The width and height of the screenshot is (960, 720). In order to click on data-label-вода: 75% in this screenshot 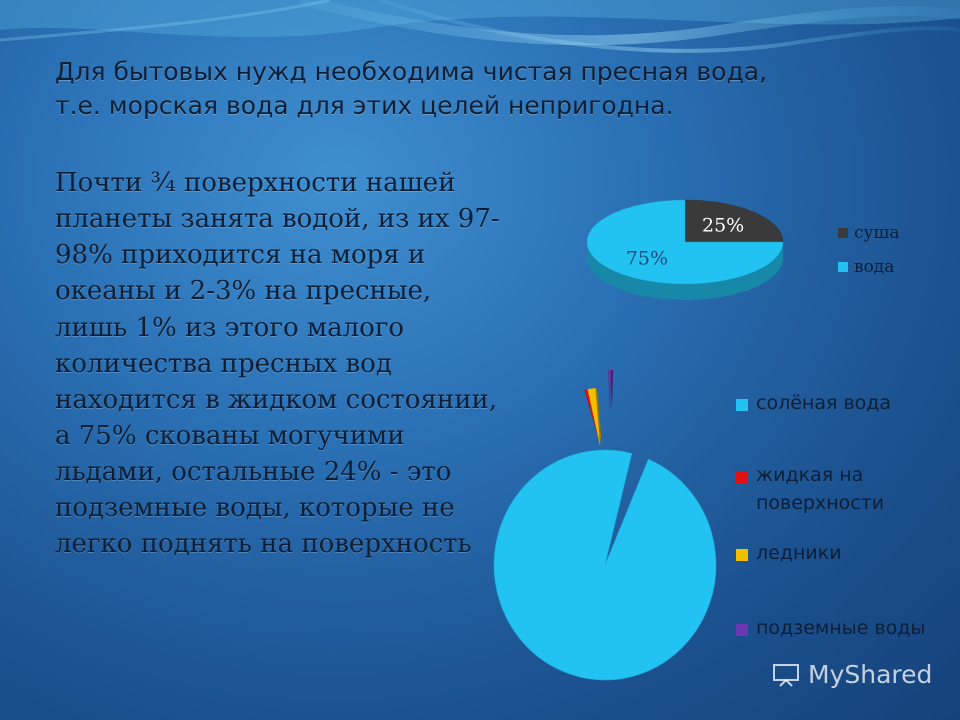, I will do `click(647, 258)`.